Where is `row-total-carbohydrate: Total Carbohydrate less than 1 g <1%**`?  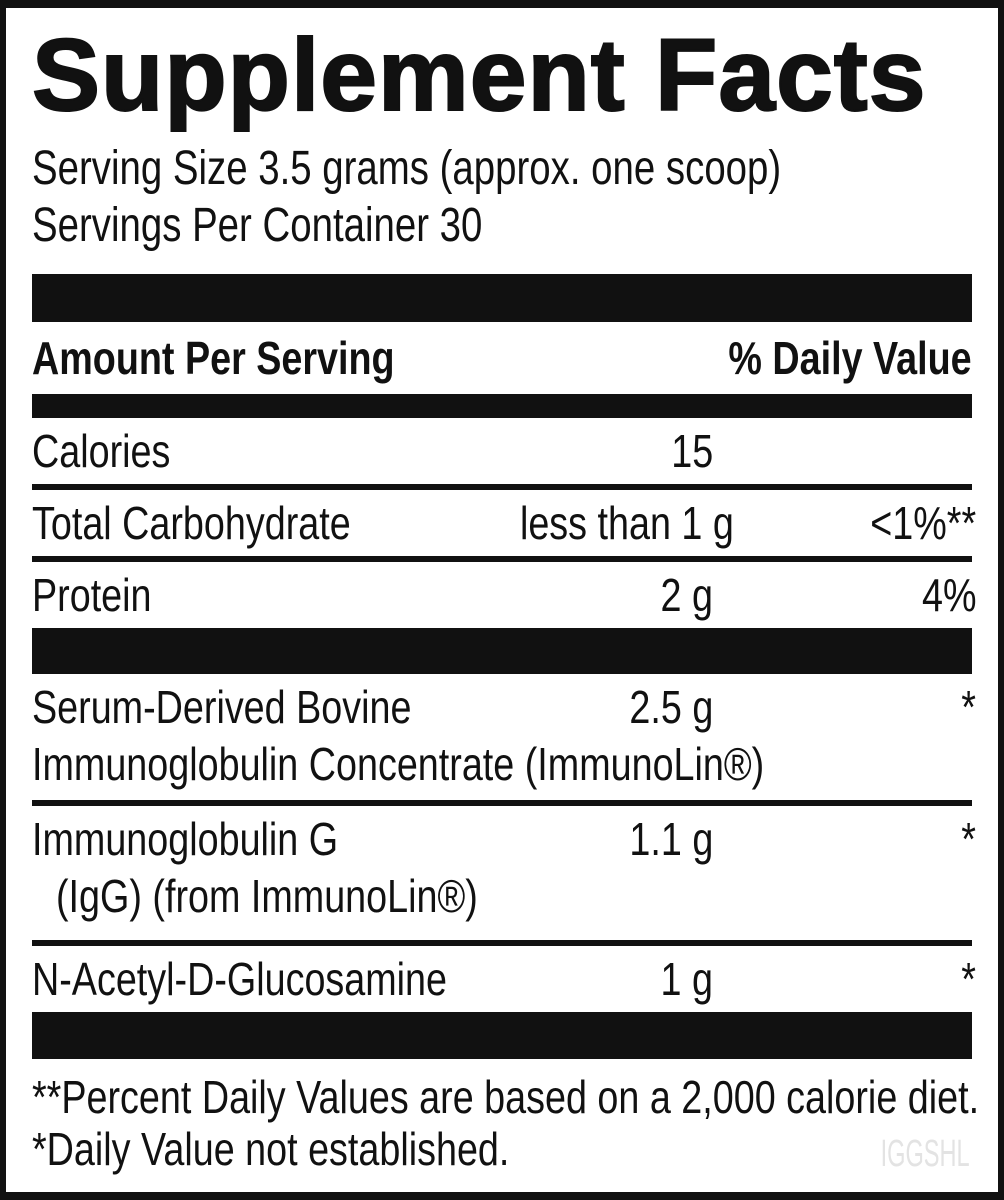 row-total-carbohydrate: Total Carbohydrate less than 1 g <1%** is located at coordinates (504, 523).